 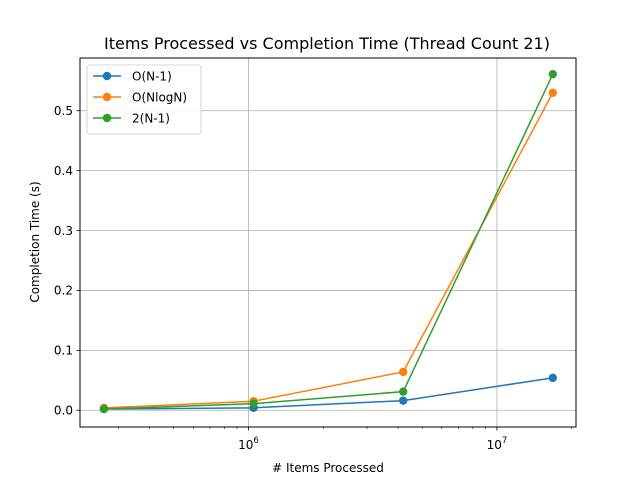 What do you see at coordinates (63, 291) in the screenshot?
I see `y-tick-label: 0.2` at bounding box center [63, 291].